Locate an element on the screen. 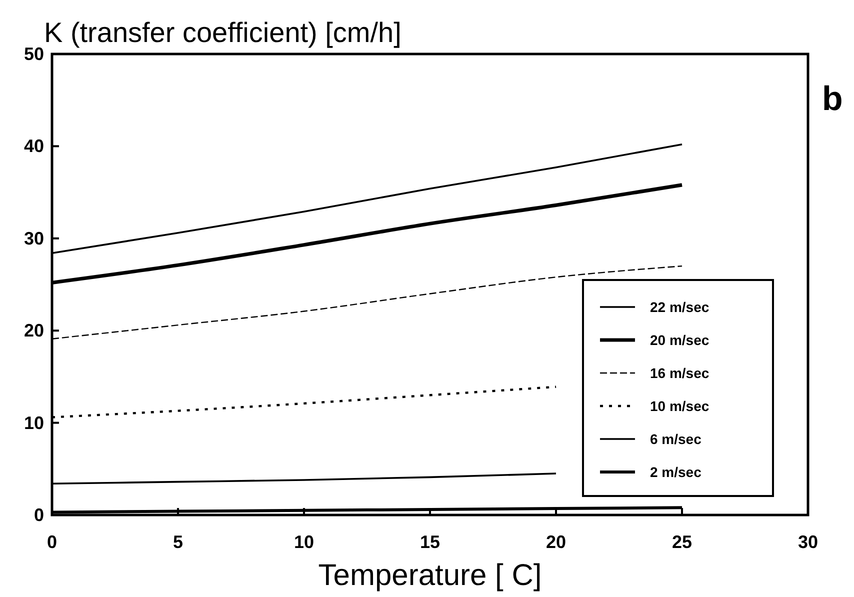  legend-label: 22 m/sec is located at coordinates (680, 307).